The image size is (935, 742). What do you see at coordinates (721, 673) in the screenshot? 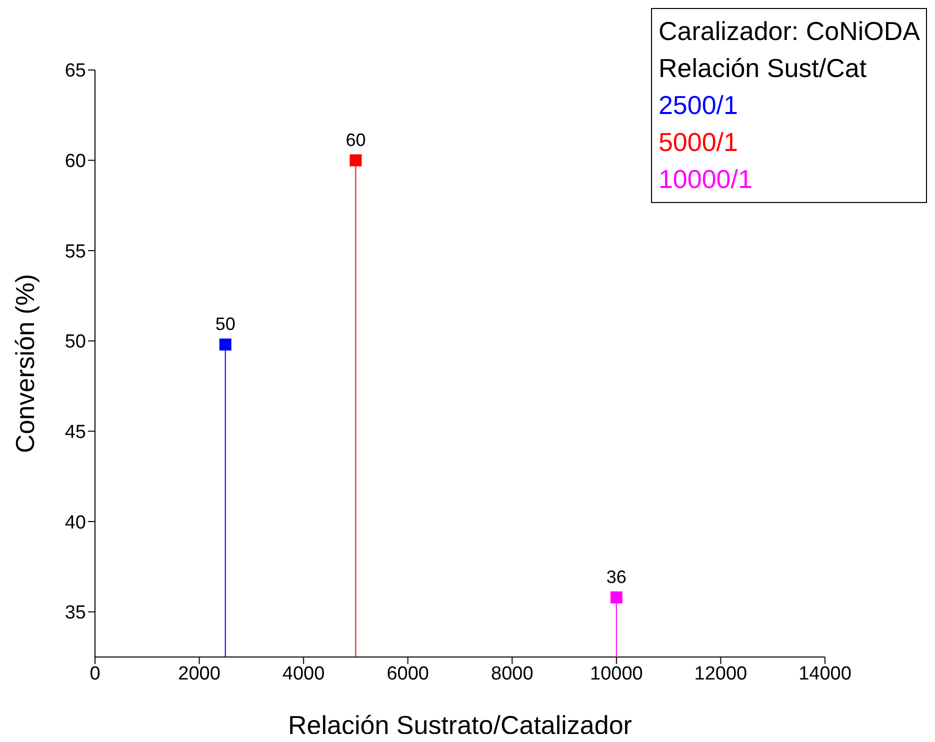
I see `x-tick-label: 12000` at bounding box center [721, 673].